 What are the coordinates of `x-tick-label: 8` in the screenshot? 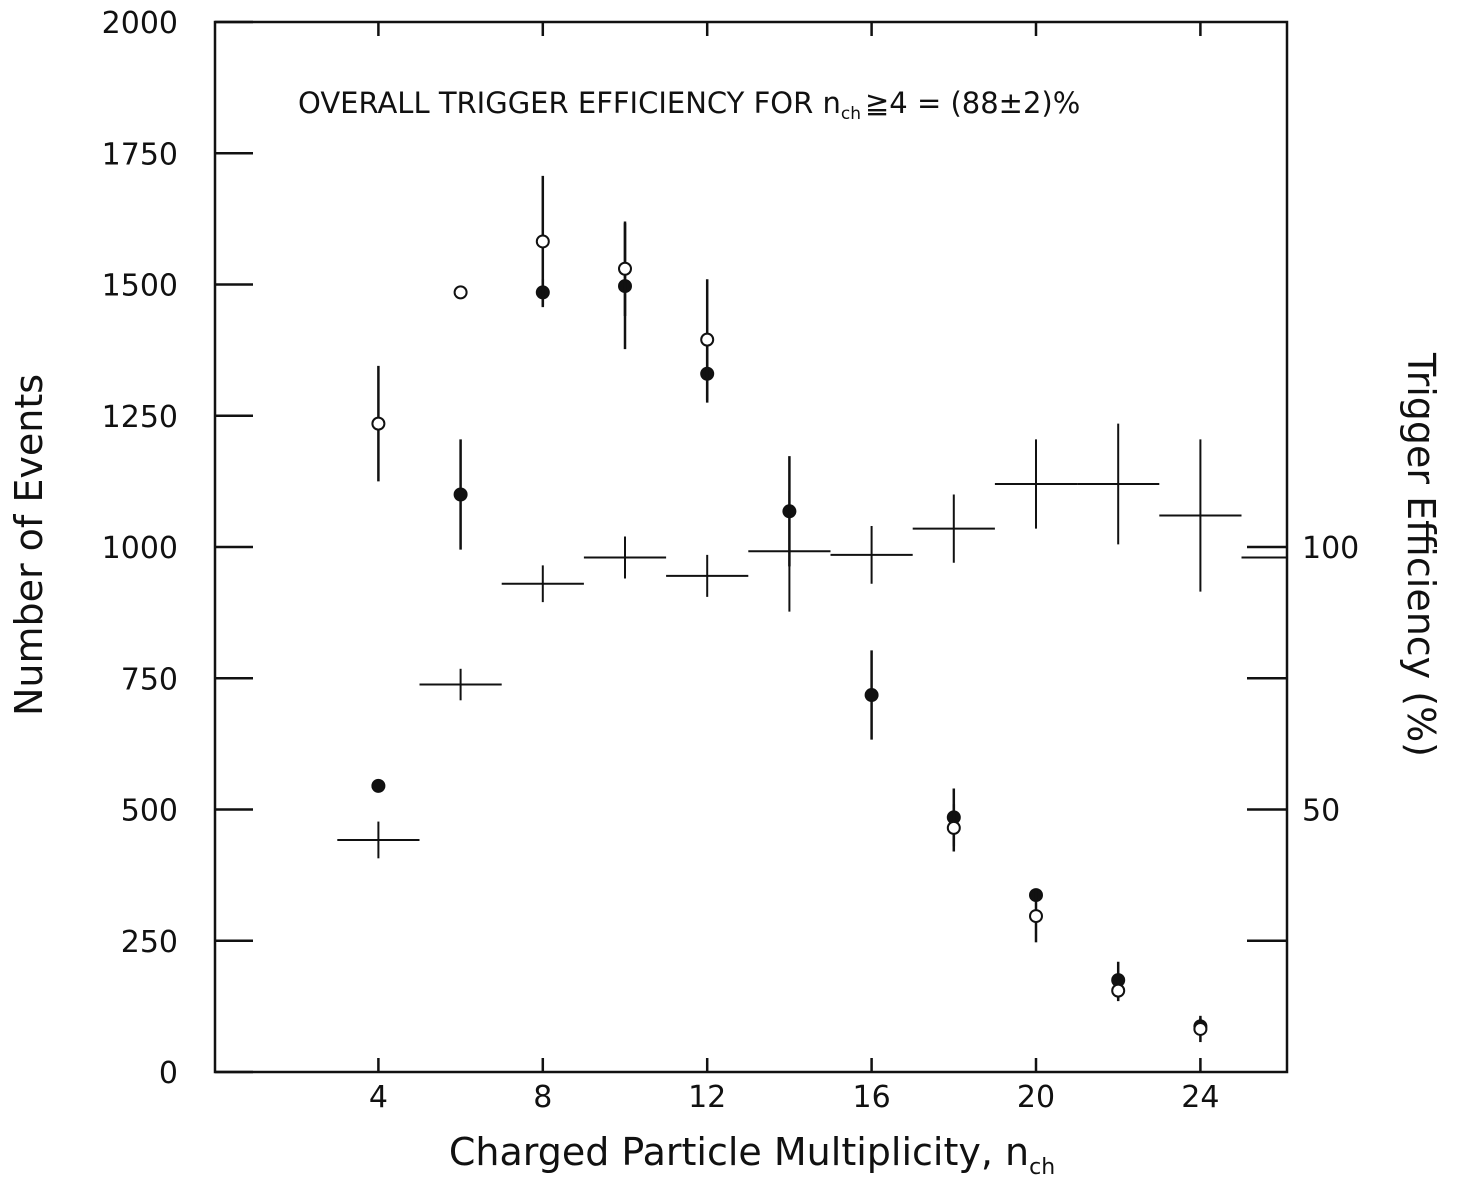 It's located at (542, 1097).